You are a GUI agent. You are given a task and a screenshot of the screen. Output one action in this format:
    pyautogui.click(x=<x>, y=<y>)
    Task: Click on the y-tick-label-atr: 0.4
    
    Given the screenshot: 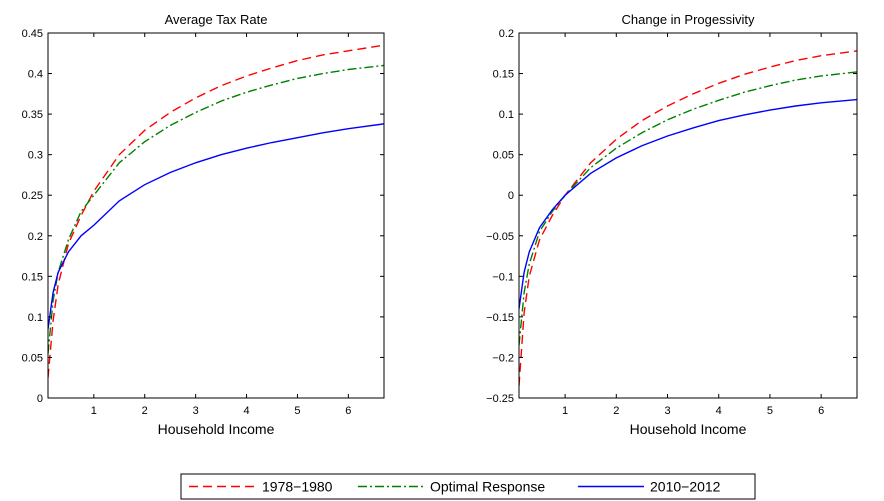 What is the action you would take?
    pyautogui.click(x=35, y=75)
    